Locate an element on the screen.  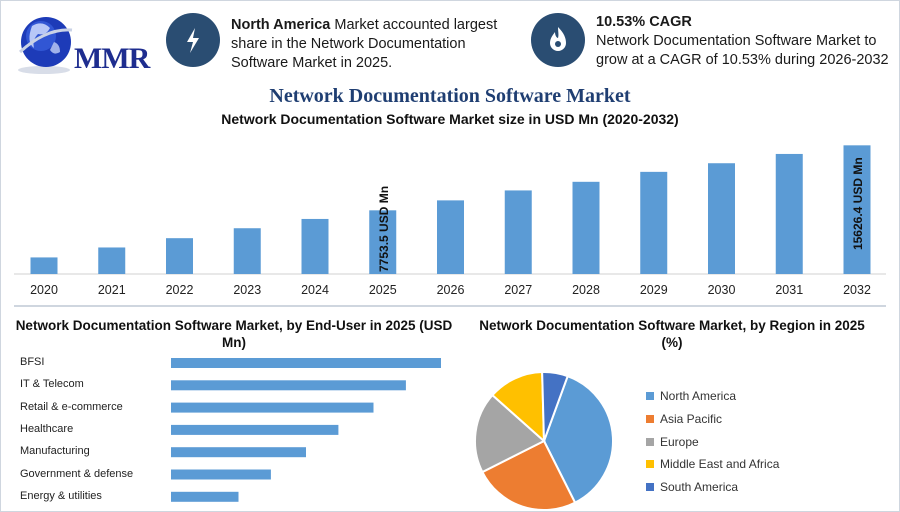
end-user-bar-chart is located at coordinates (306, 430).